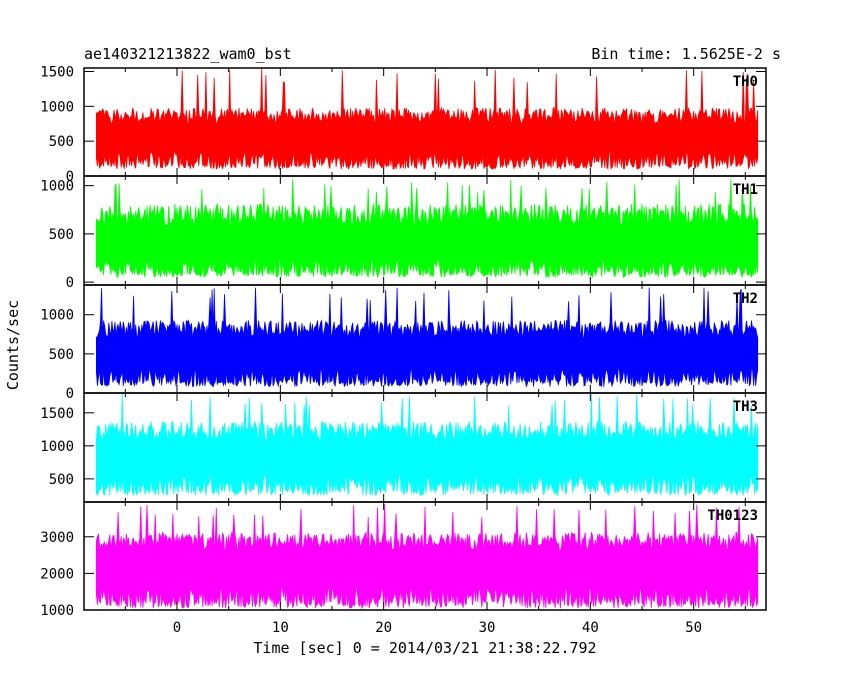  I want to click on panel-label-th3: TH3, so click(745, 407).